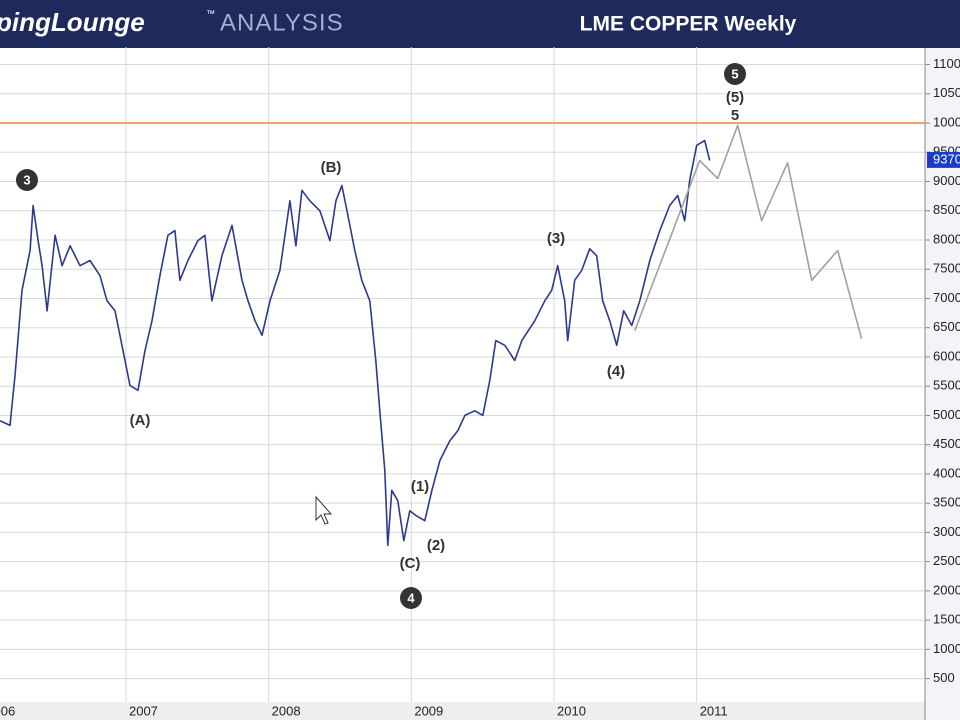  Describe the element at coordinates (946, 648) in the screenshot. I see `y-tick-label: 1000` at that location.